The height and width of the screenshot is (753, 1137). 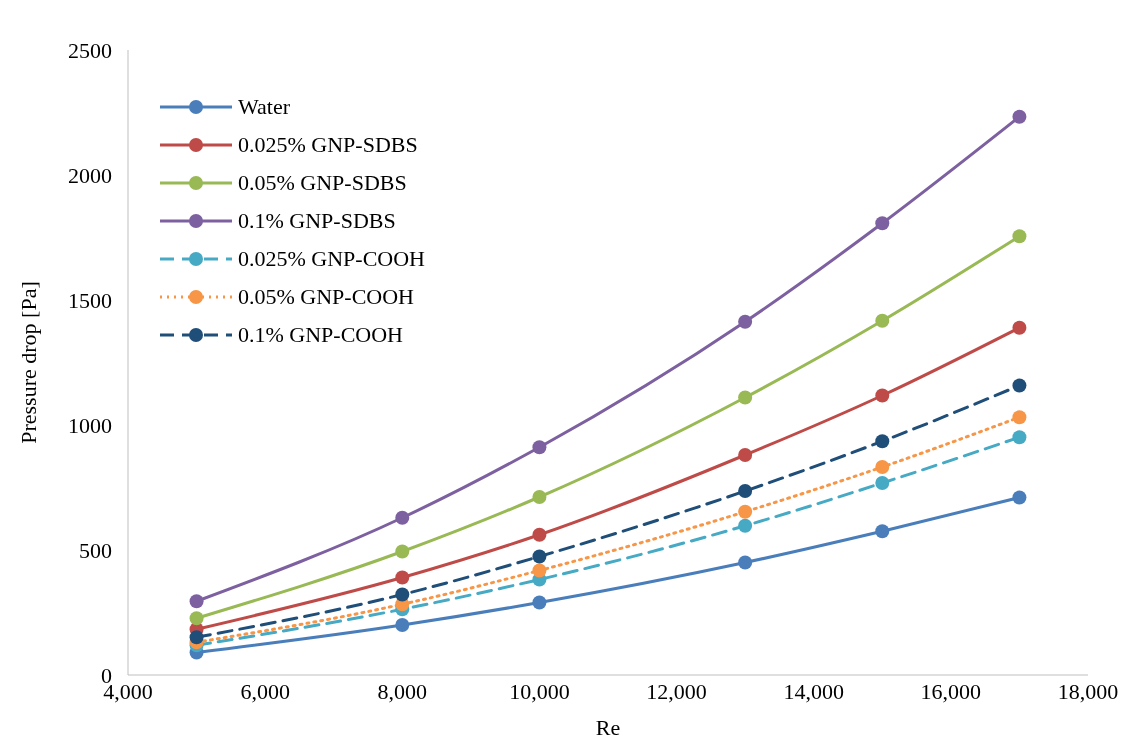 I want to click on legend-label: 0.05% GNP-SDBS, so click(x=322, y=183).